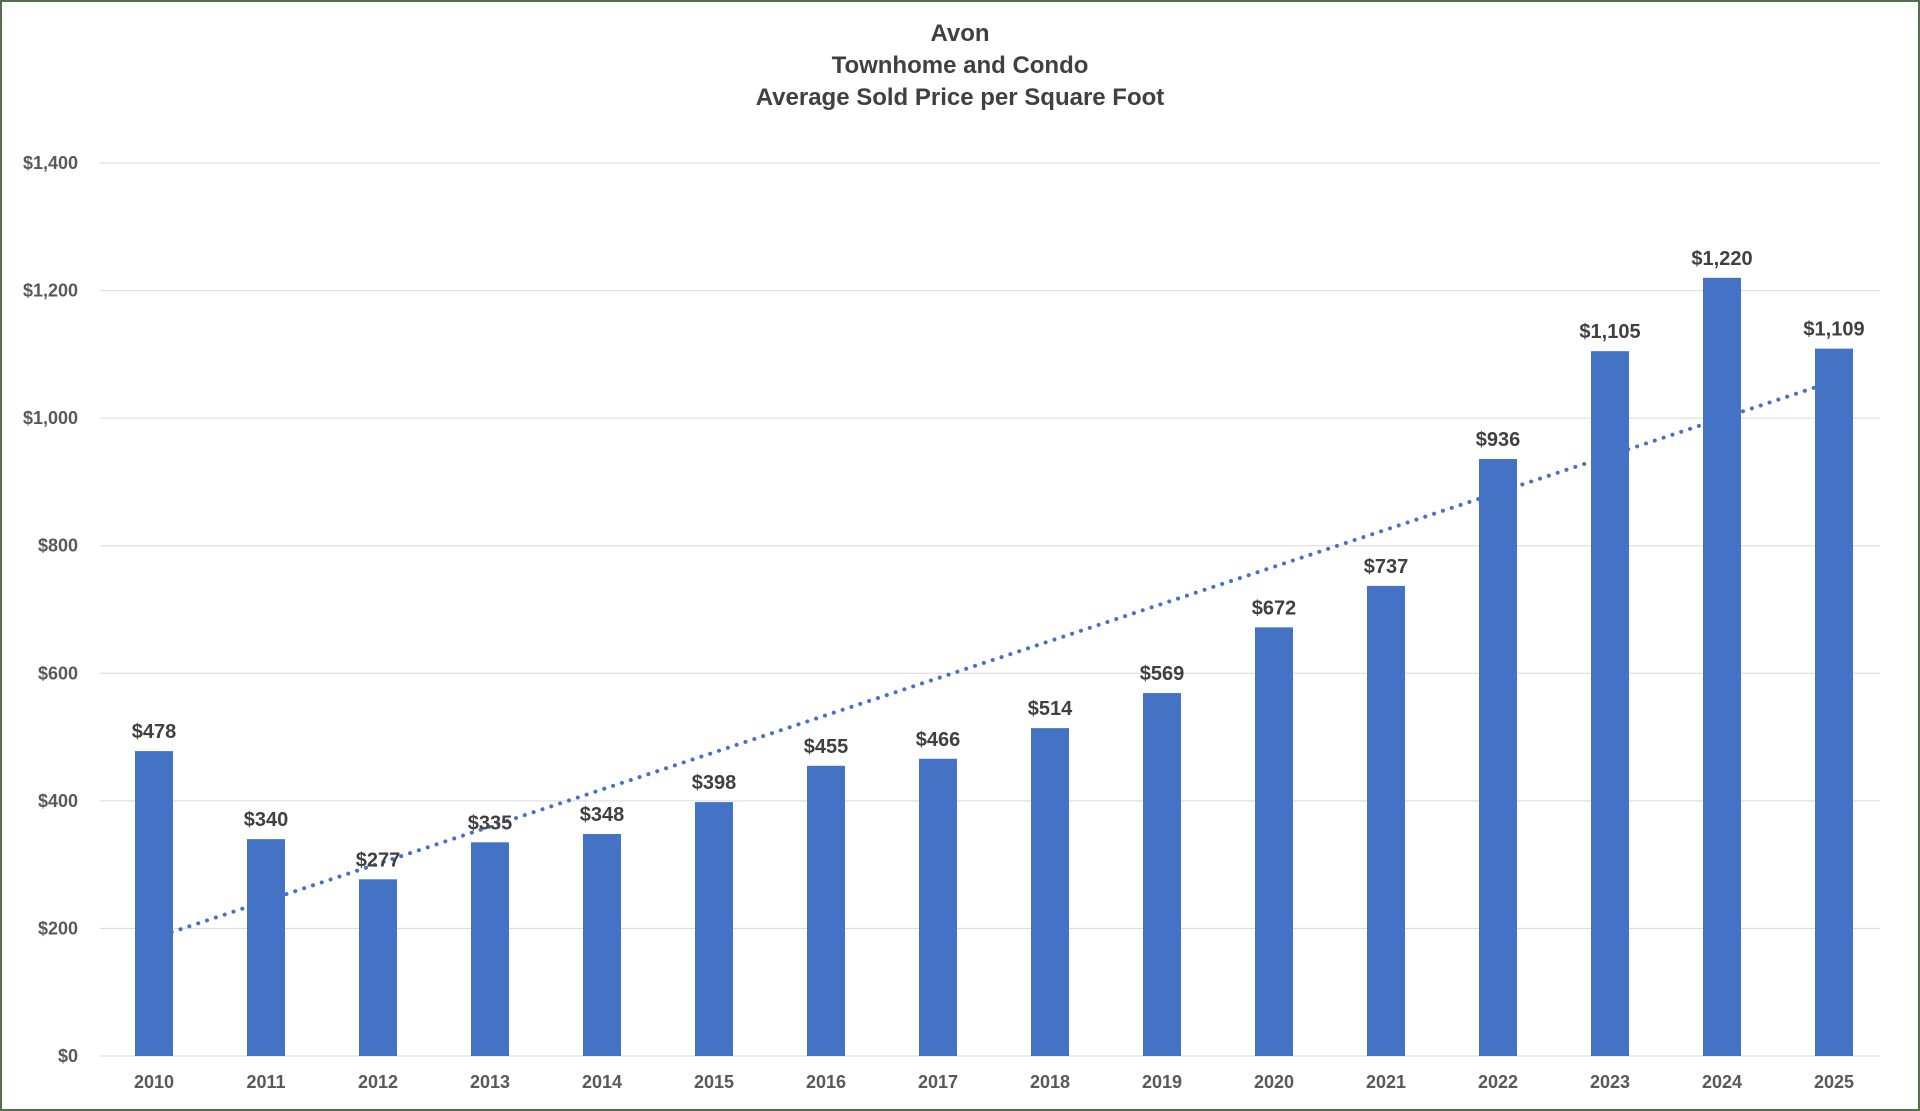 Image resolution: width=1920 pixels, height=1111 pixels. I want to click on x-axis-label-2023: 2023, so click(1610, 1082).